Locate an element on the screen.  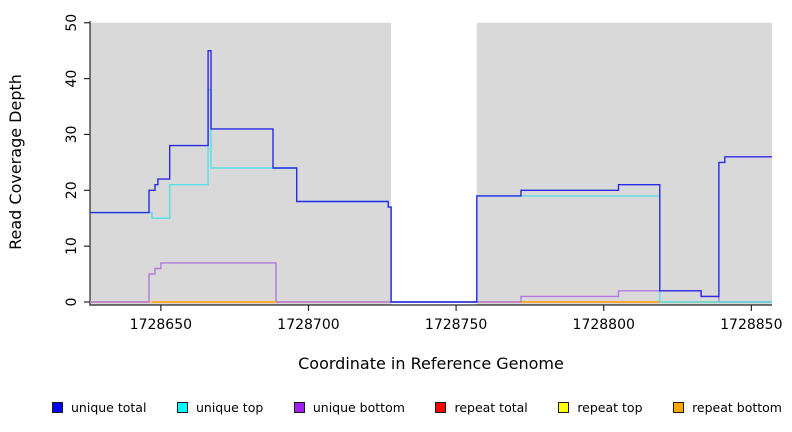
legend-label: repeat total is located at coordinates (491, 407).